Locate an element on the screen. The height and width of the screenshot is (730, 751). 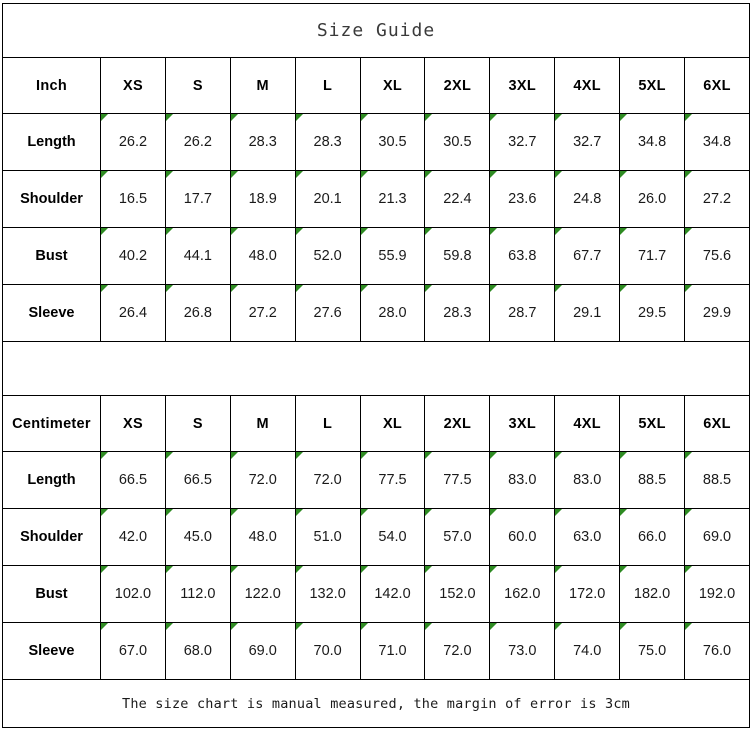
unit-header-centimeter: Centimeter is located at coordinates (51, 423).